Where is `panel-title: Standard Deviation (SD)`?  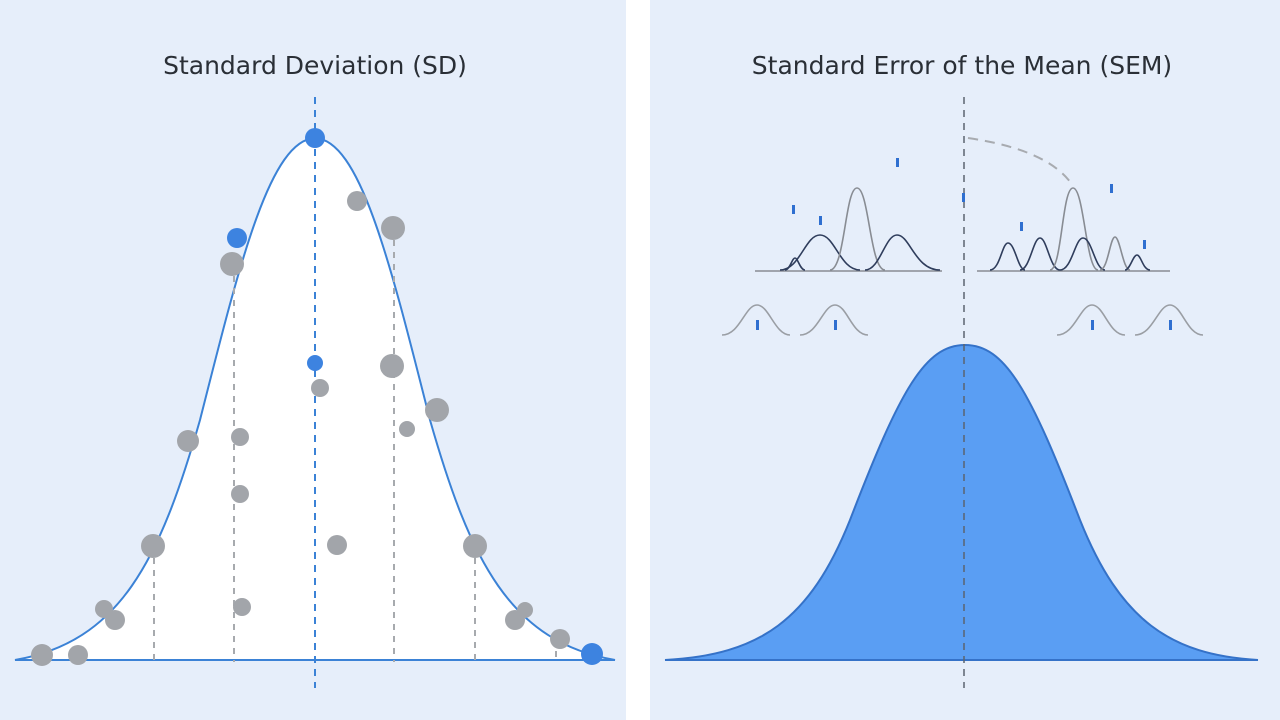 panel-title: Standard Deviation (SD) is located at coordinates (315, 65).